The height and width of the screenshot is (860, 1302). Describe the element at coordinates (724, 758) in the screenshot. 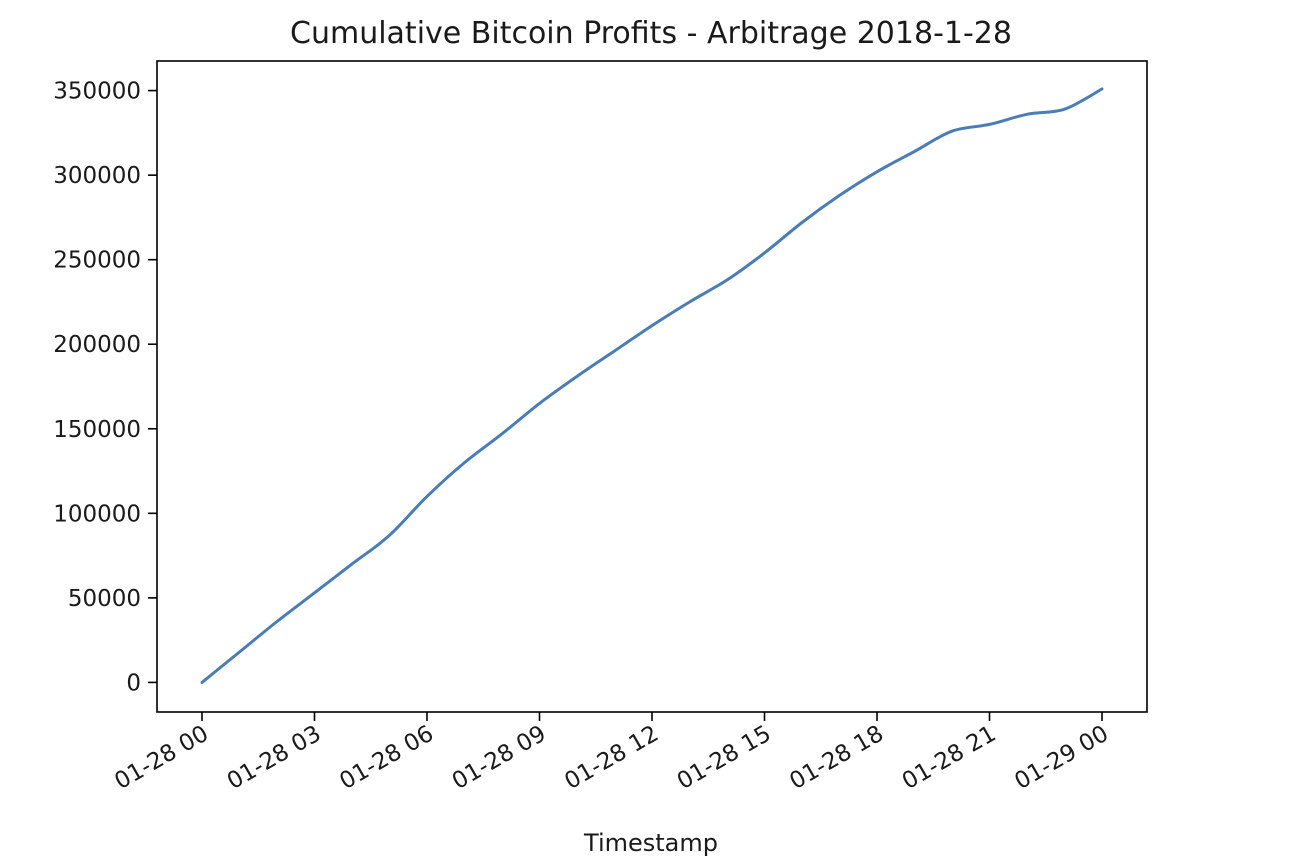

I see `x-tick-label: 01-28 15` at that location.